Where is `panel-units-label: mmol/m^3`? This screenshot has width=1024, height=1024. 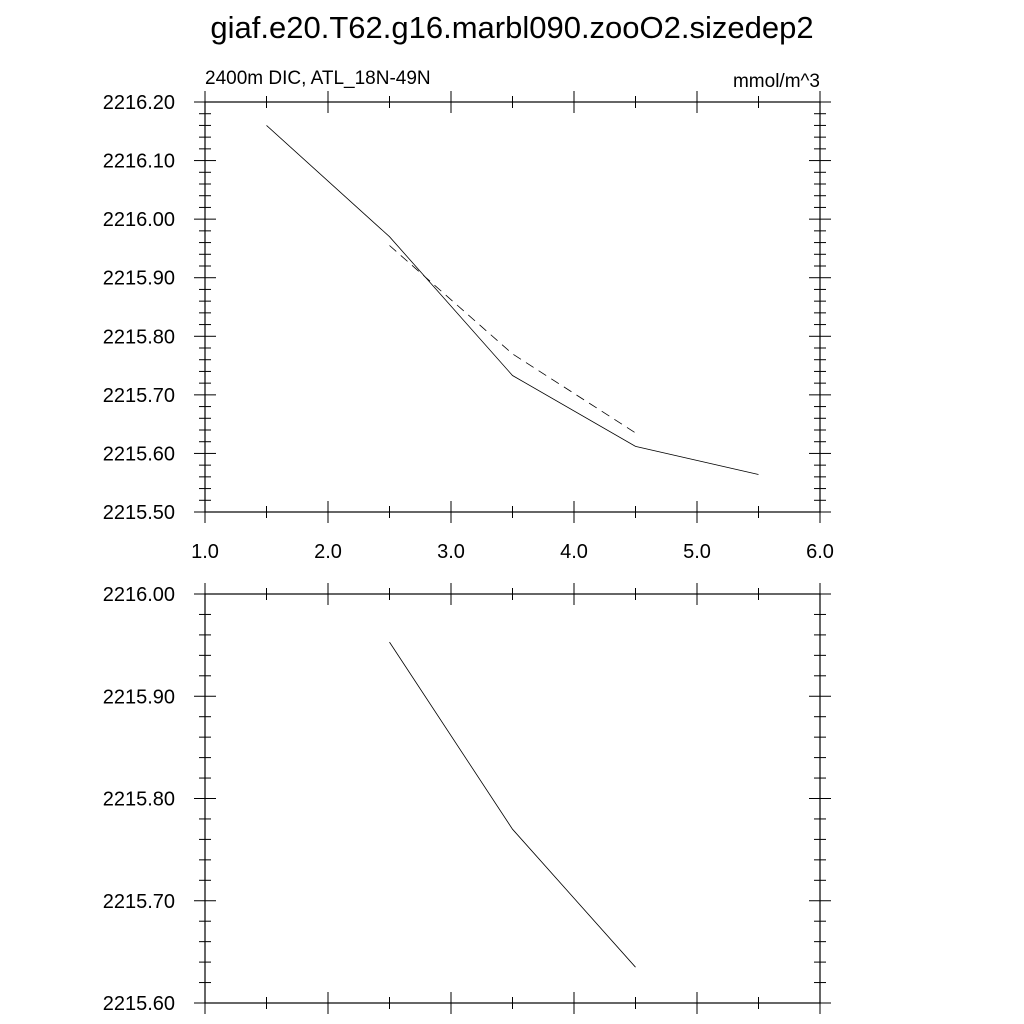 panel-units-label: mmol/m^3 is located at coordinates (776, 81).